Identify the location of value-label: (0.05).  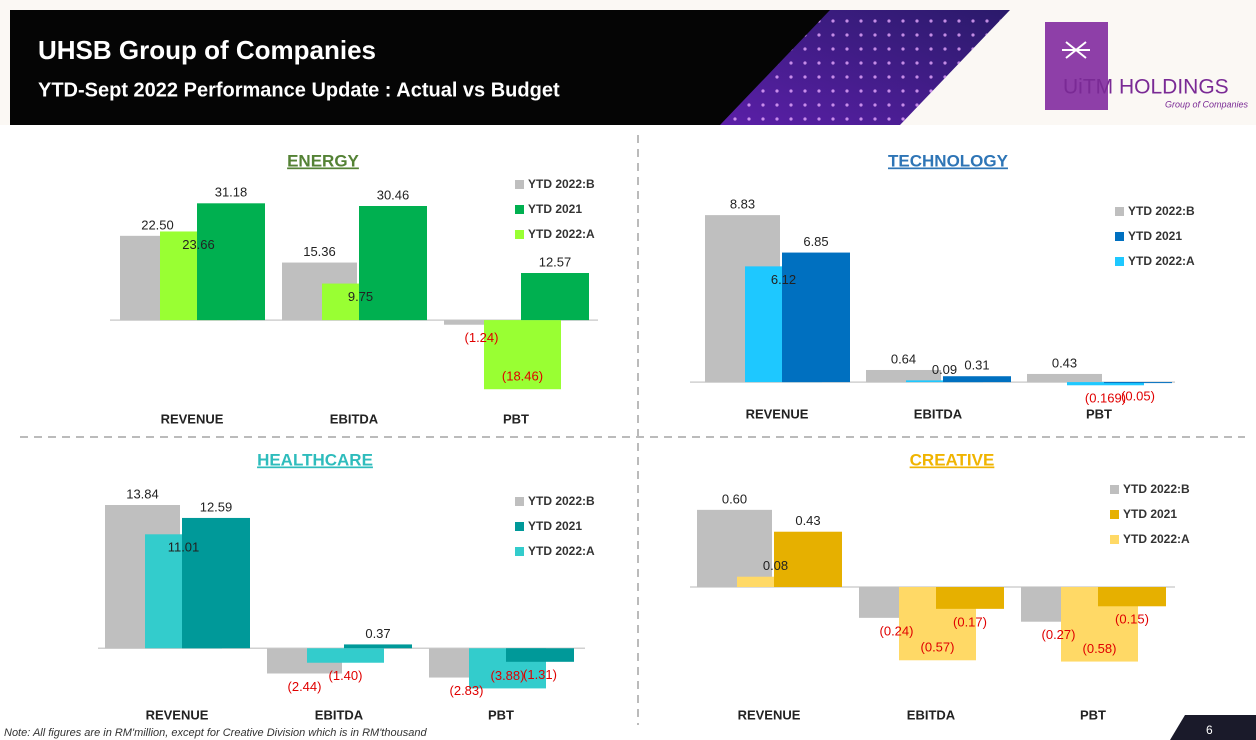
(1138, 395).